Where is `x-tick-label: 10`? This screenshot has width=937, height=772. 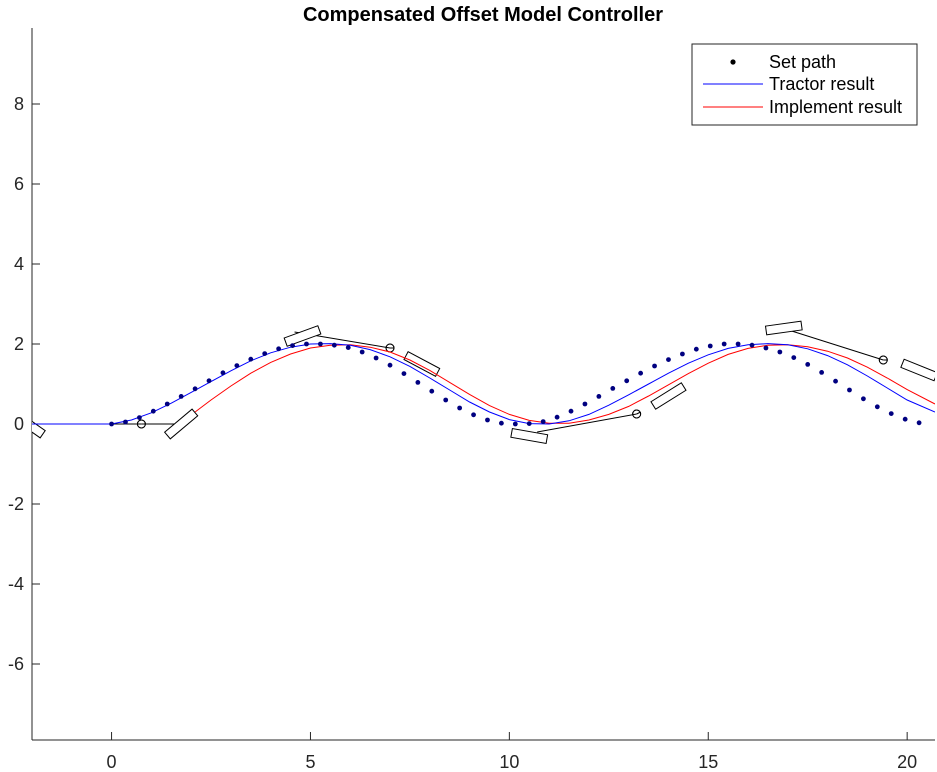 x-tick-label: 10 is located at coordinates (509, 762).